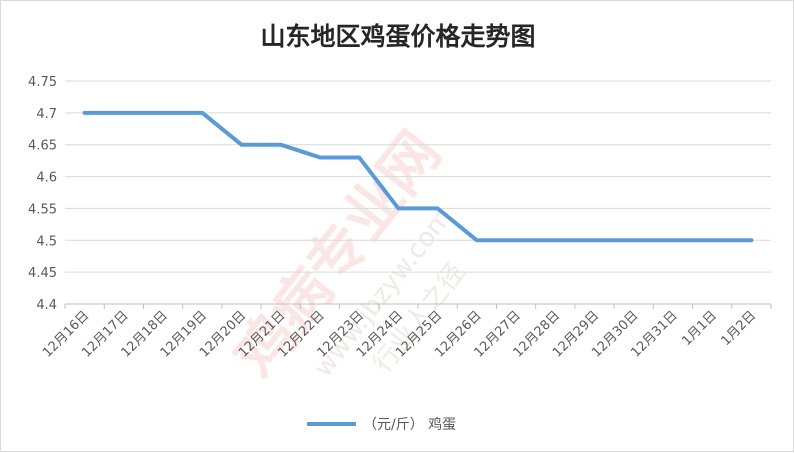 This screenshot has width=794, height=453. I want to click on y-tick-label: 4.4, so click(46, 305).